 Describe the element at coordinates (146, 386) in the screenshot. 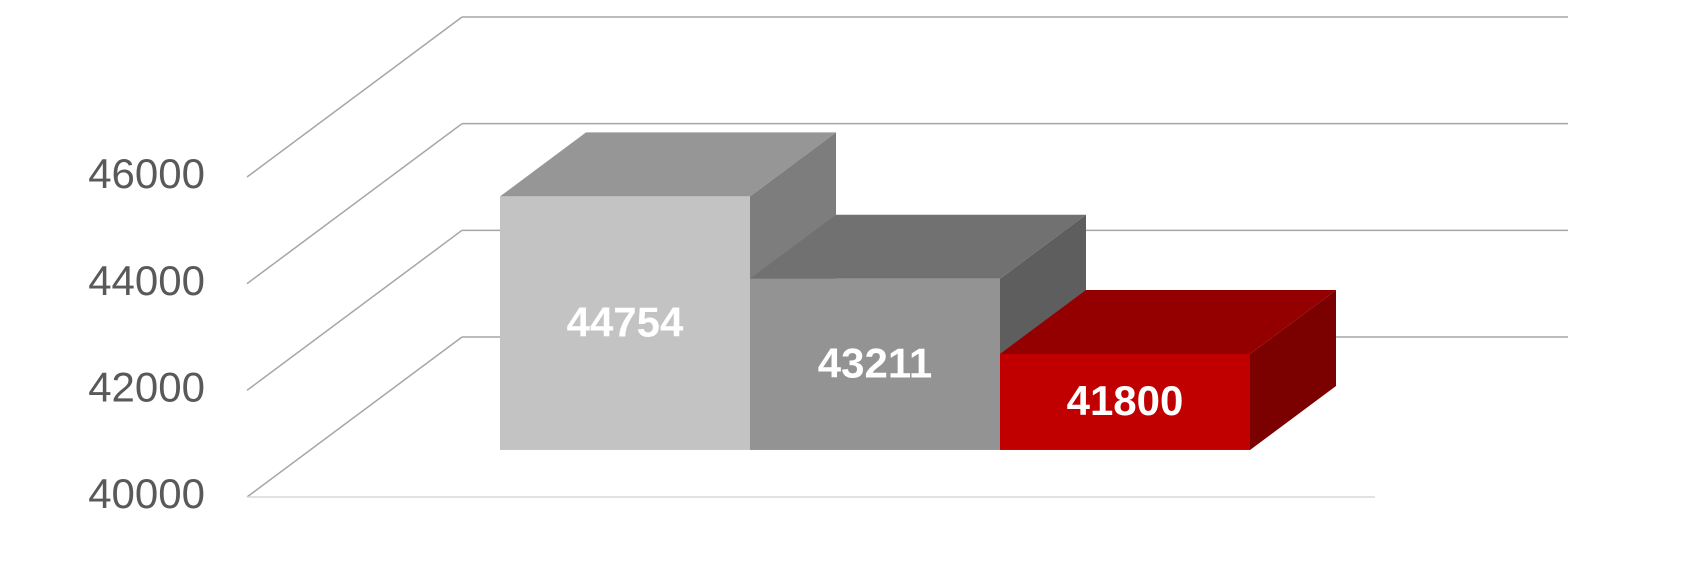

I see `y-tick-label: 42000` at that location.